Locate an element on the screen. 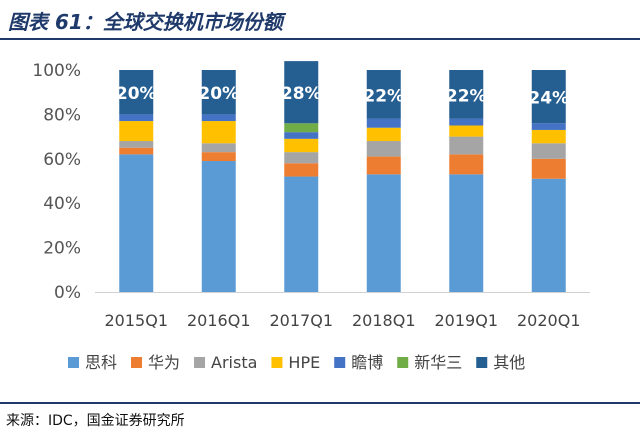  y-tick-label: 40% is located at coordinates (62, 204).